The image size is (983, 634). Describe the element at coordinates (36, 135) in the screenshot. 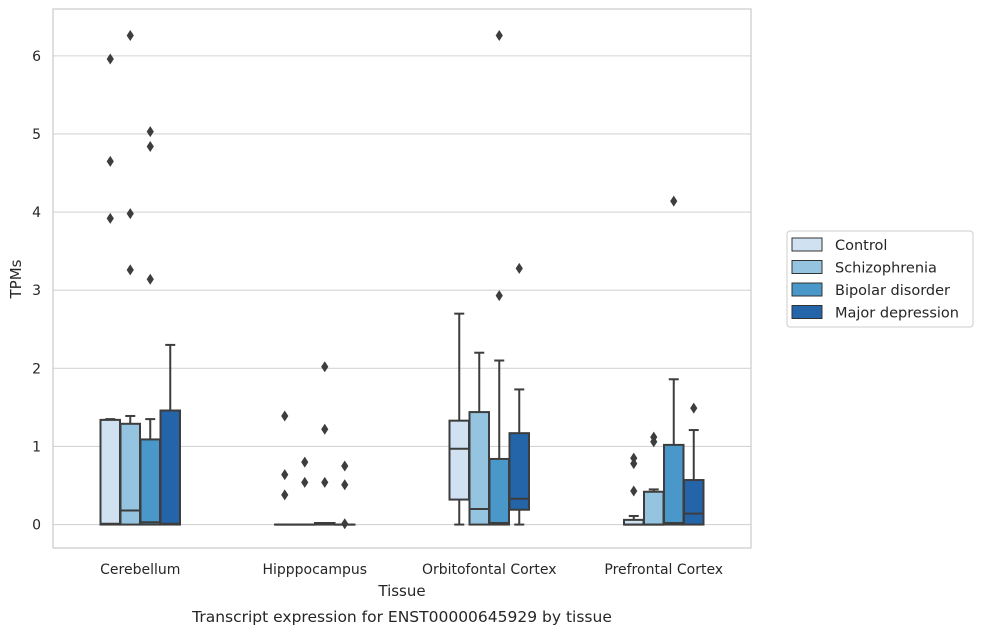

I see `y-tick-label: 5` at that location.